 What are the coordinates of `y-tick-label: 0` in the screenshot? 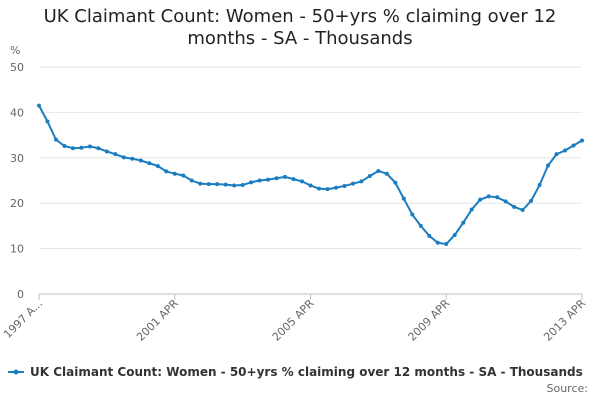 It's located at (20, 294).